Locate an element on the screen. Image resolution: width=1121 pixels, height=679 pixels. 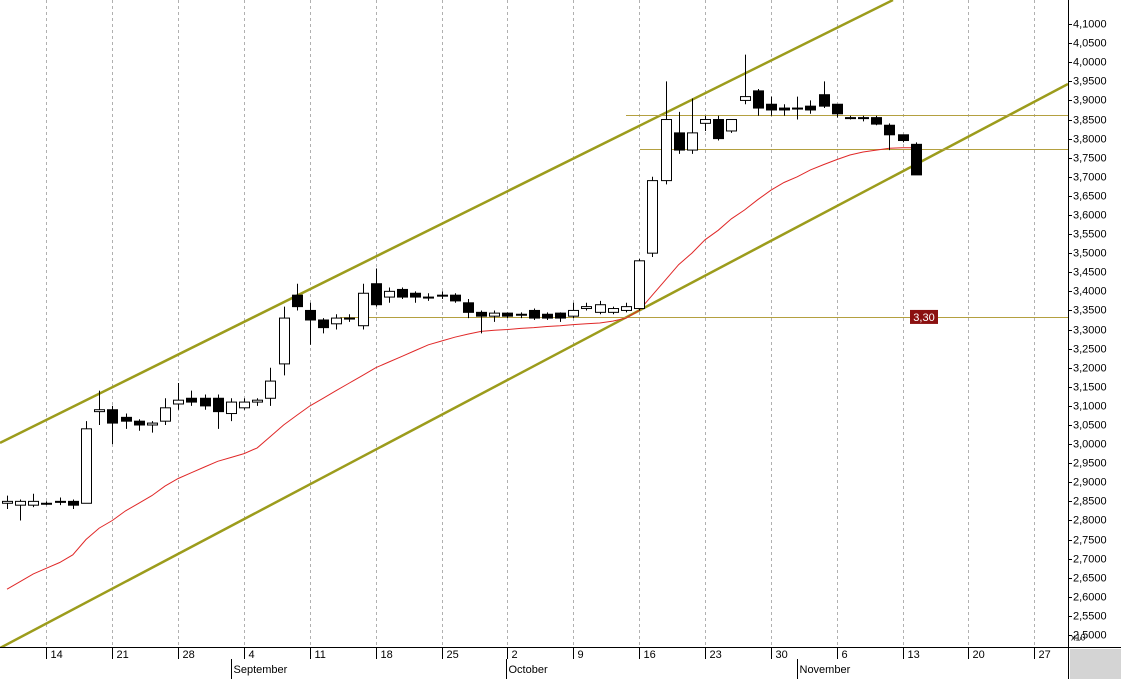
y-tick-label: 4,0500 is located at coordinates (1090, 43).